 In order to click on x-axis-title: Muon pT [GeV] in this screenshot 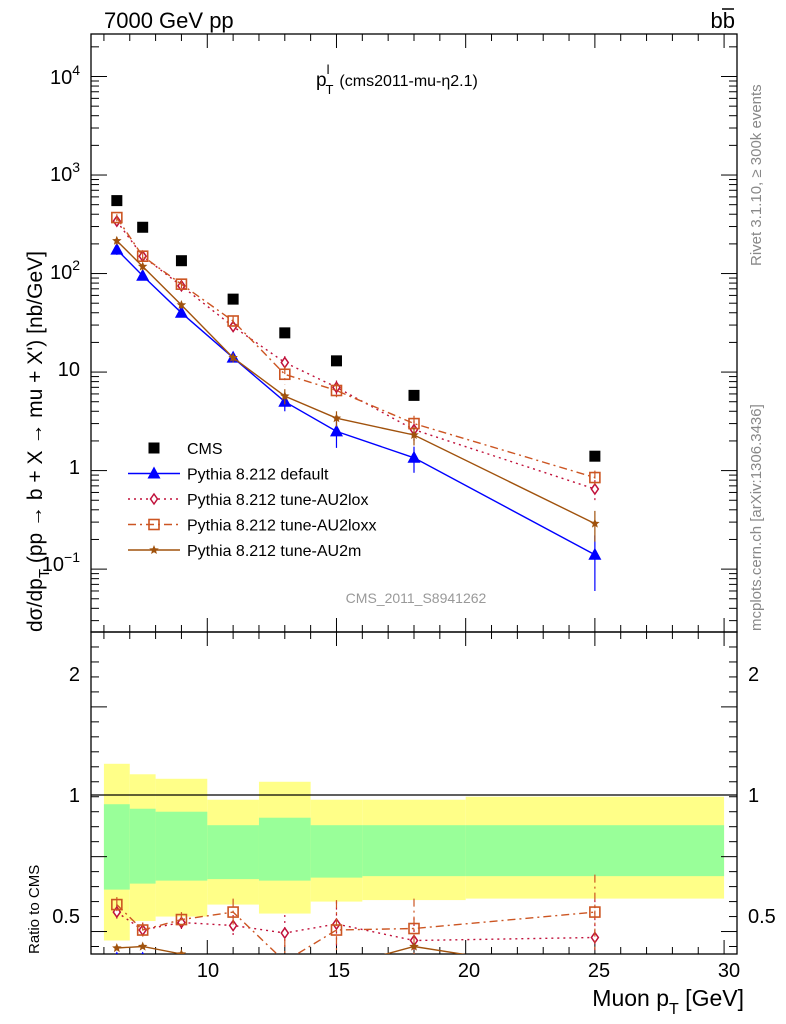, I will do `click(668, 1001)`.